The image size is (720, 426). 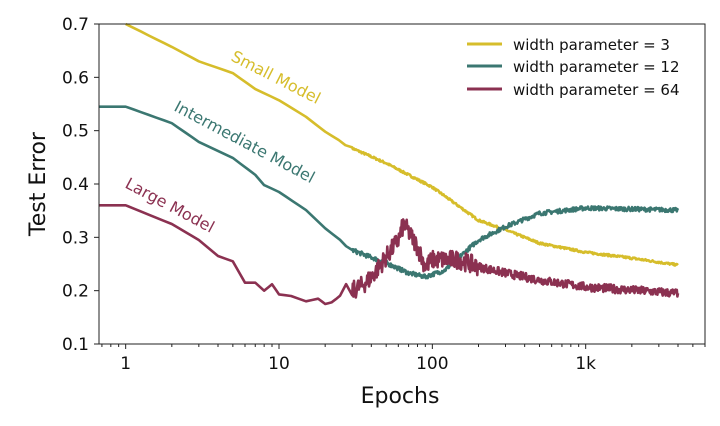 I want to click on x-tick-label: 1k, so click(x=585, y=364).